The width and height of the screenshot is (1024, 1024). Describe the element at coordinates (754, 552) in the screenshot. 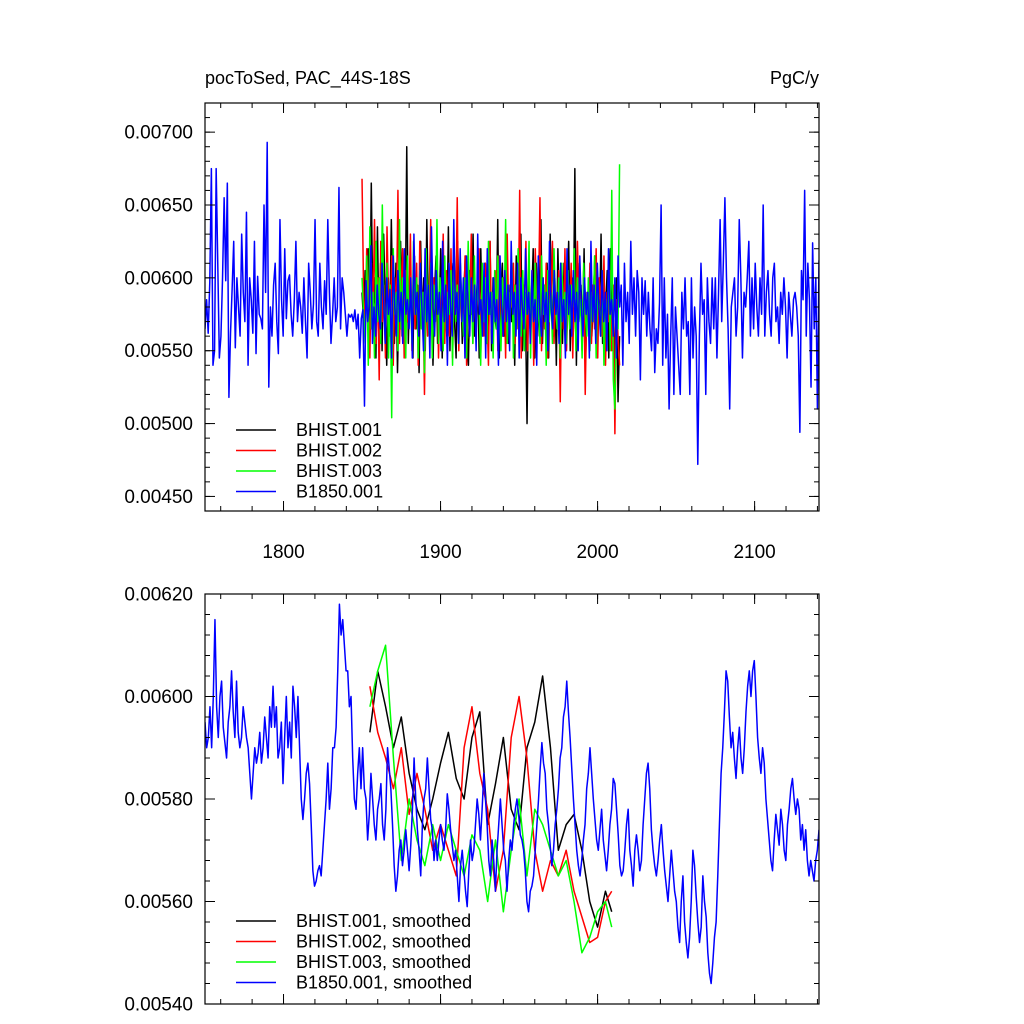

I see `top-chart-xtick-label: 2100` at that location.